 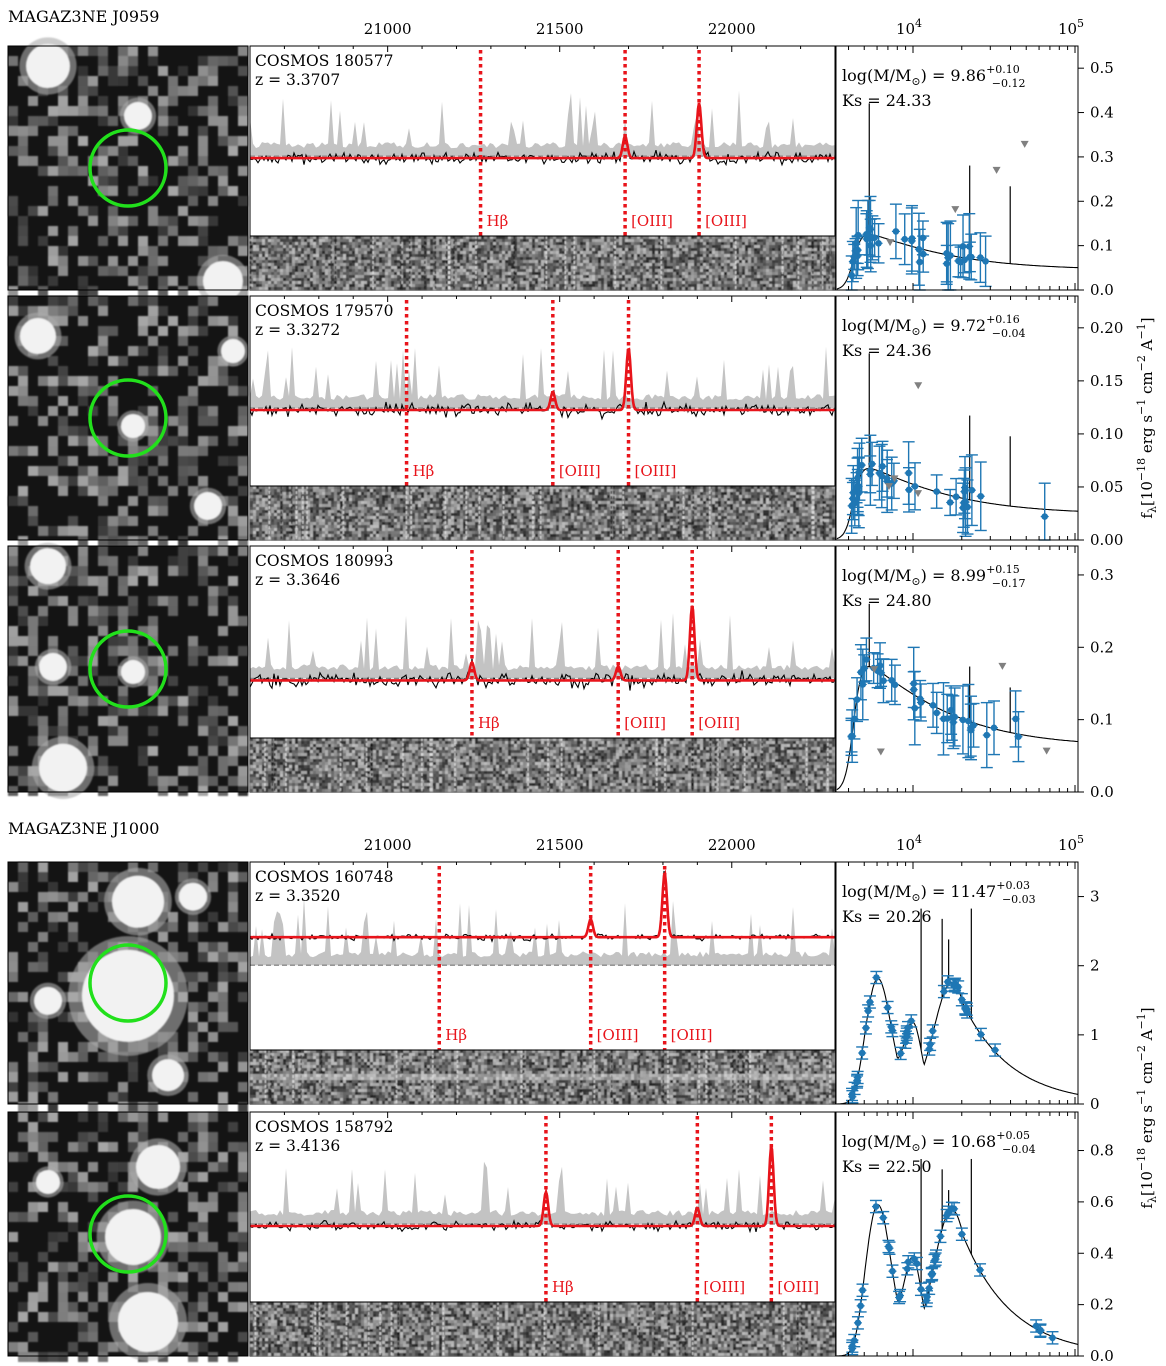 What do you see at coordinates (1095, 1104) in the screenshot?
I see `sed-y-tick-label: 0` at bounding box center [1095, 1104].